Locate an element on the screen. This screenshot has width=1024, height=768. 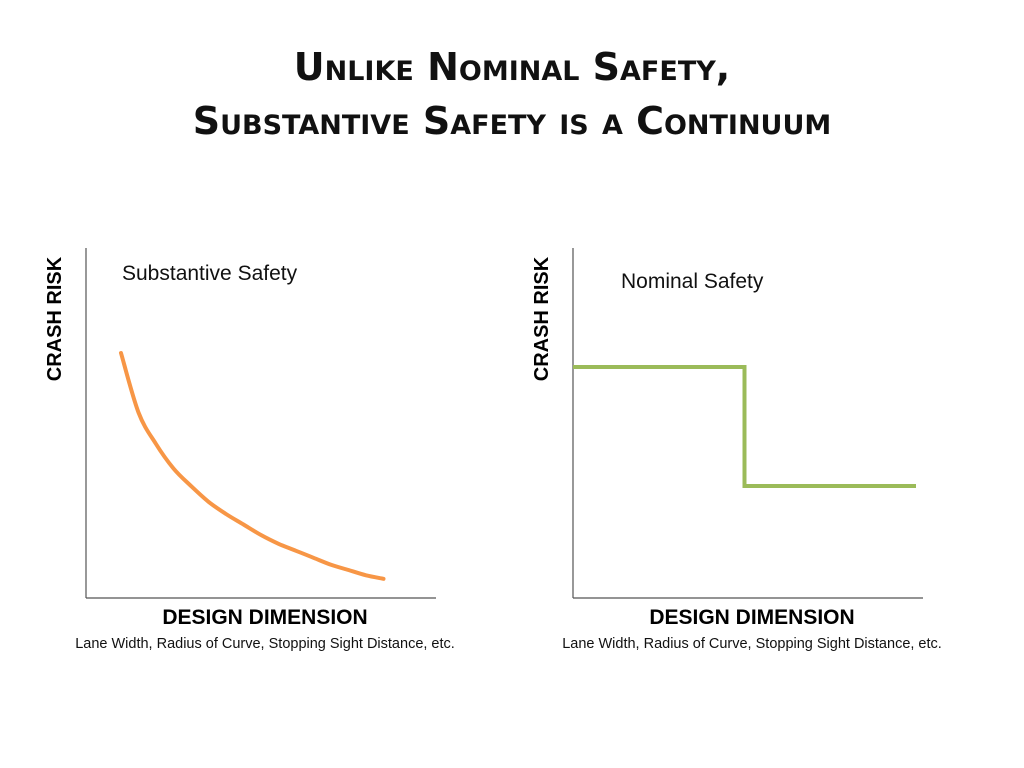
chart-title: Nominal Safety is located at coordinates (692, 281).